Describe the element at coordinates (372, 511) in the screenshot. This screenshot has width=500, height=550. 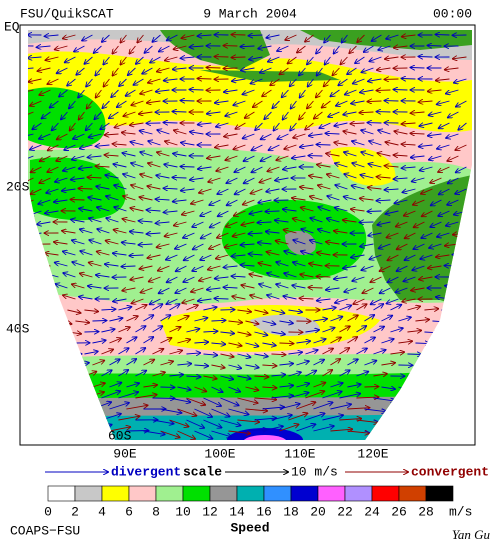
I see `colorbar-tick: 24` at that location.